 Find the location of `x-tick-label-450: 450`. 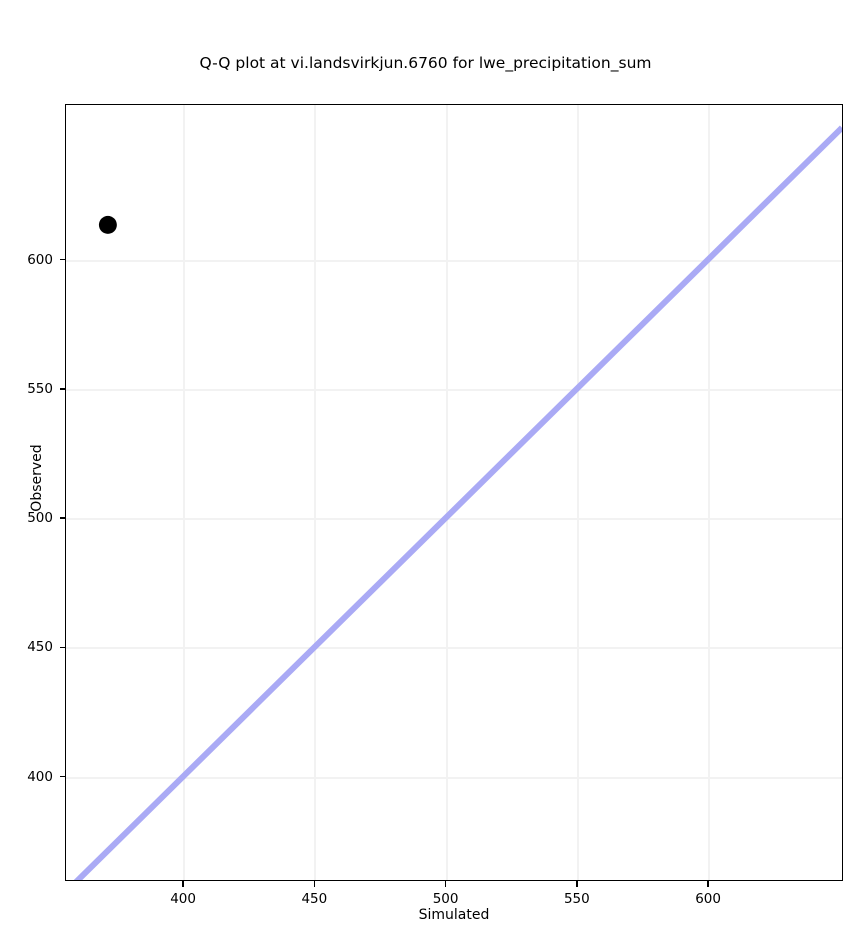

x-tick-label-450: 450 is located at coordinates (314, 899).